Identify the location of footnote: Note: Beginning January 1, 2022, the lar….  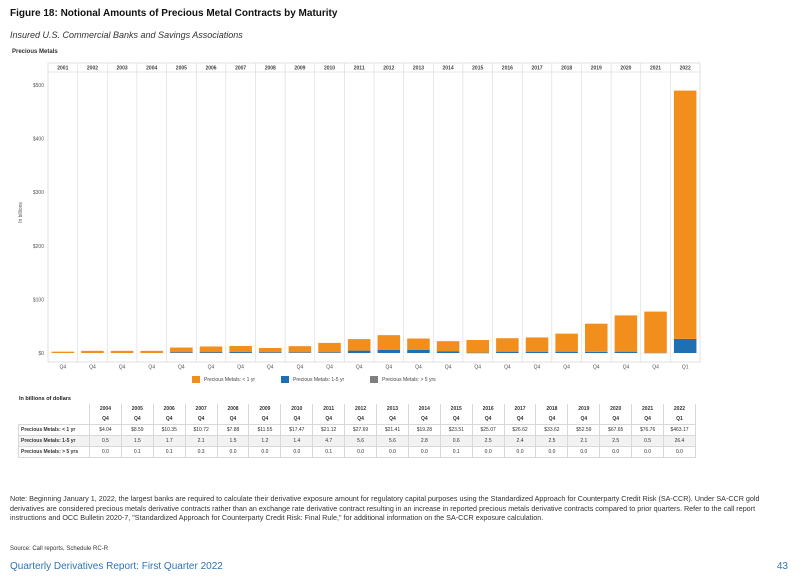
(385, 508).